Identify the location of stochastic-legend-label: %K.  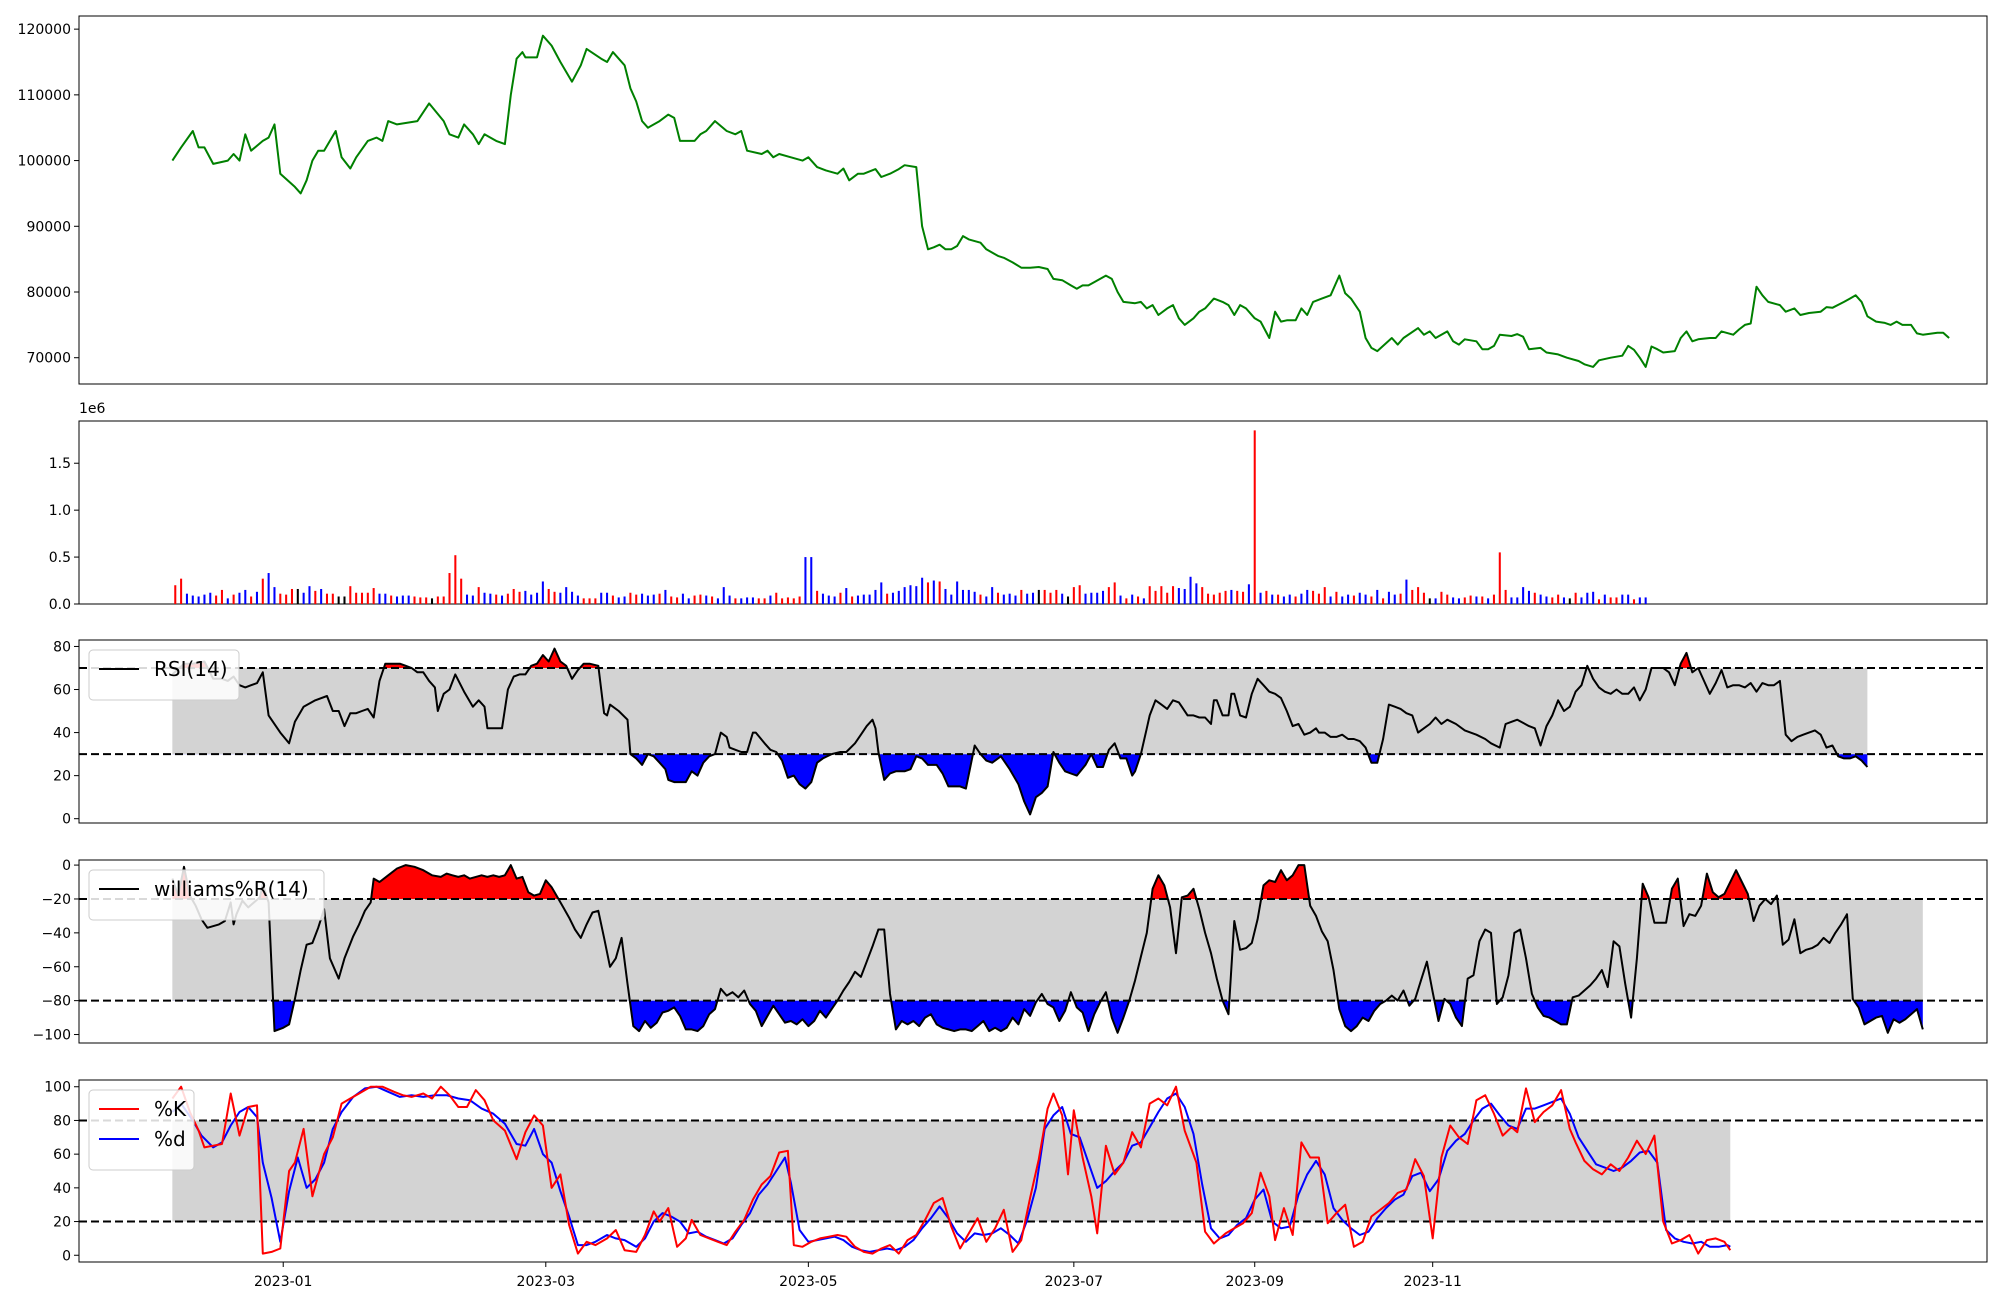
(170, 1109).